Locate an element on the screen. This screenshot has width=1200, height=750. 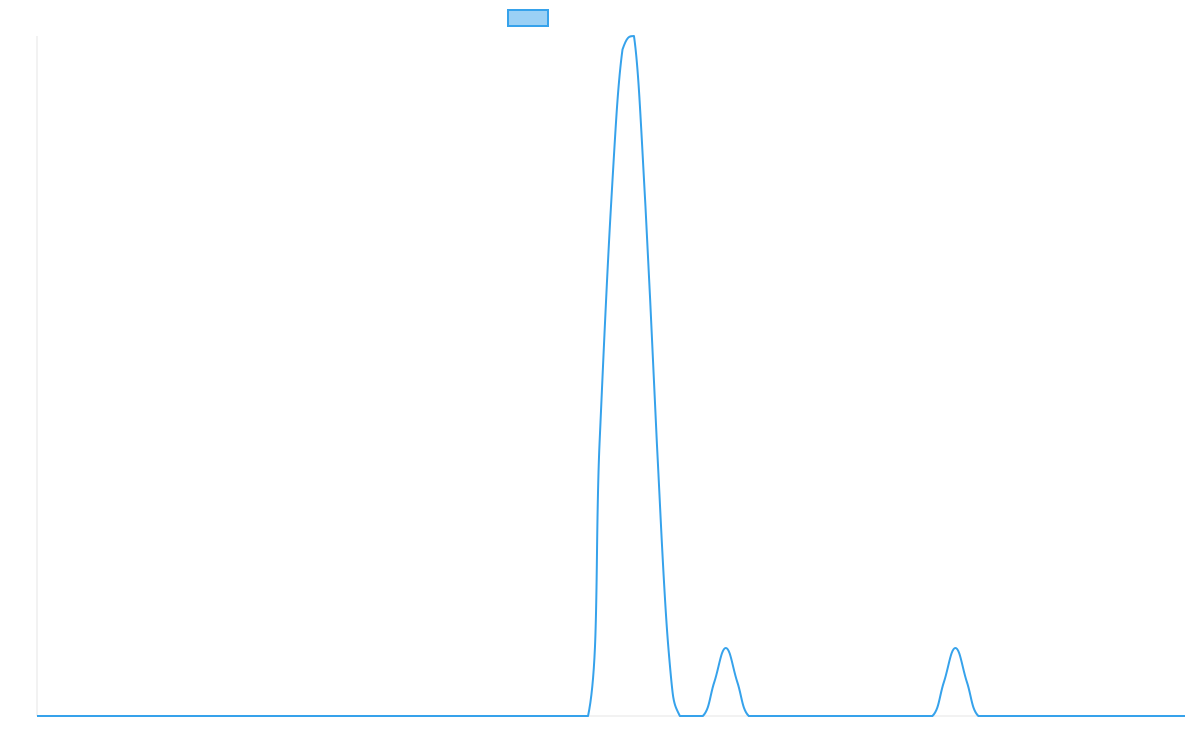
legend-swatch is located at coordinates (528, 18).